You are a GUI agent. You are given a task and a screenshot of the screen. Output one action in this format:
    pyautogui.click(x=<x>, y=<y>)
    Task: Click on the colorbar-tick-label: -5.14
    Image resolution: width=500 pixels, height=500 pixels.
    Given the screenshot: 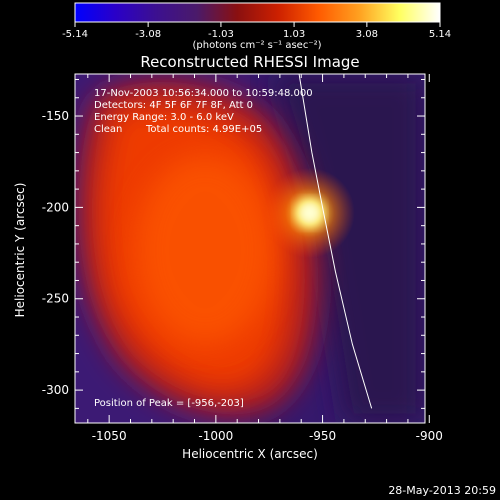 What is the action you would take?
    pyautogui.click(x=75, y=34)
    